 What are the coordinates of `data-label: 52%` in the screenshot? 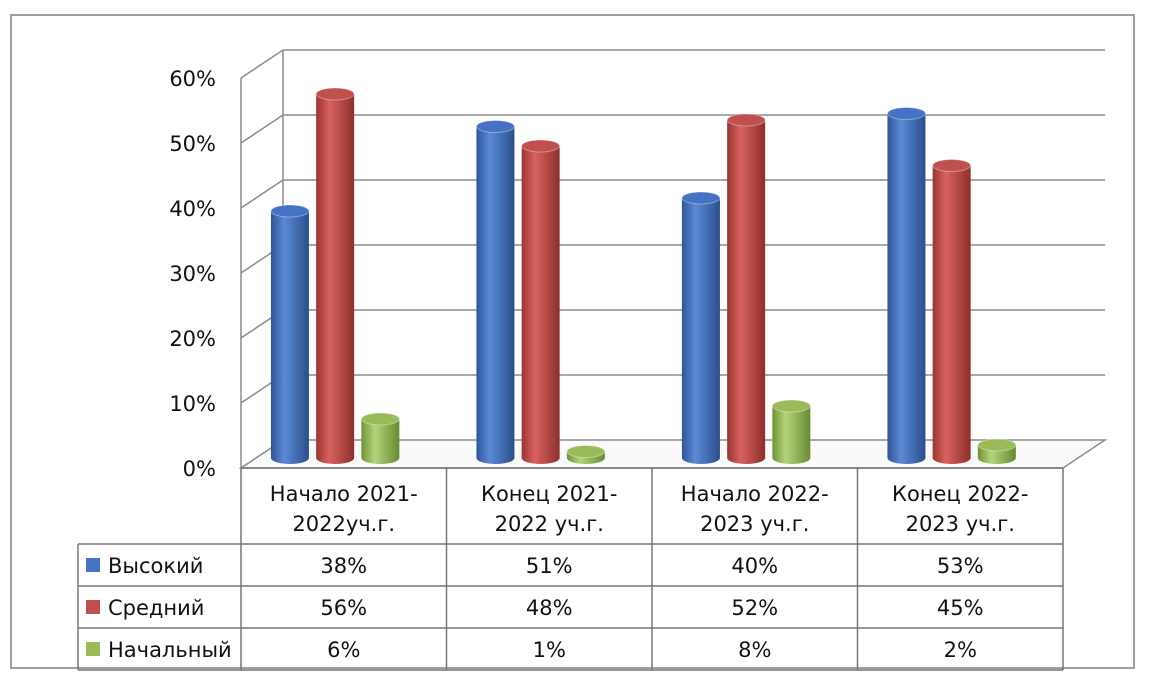 It's located at (754, 608).